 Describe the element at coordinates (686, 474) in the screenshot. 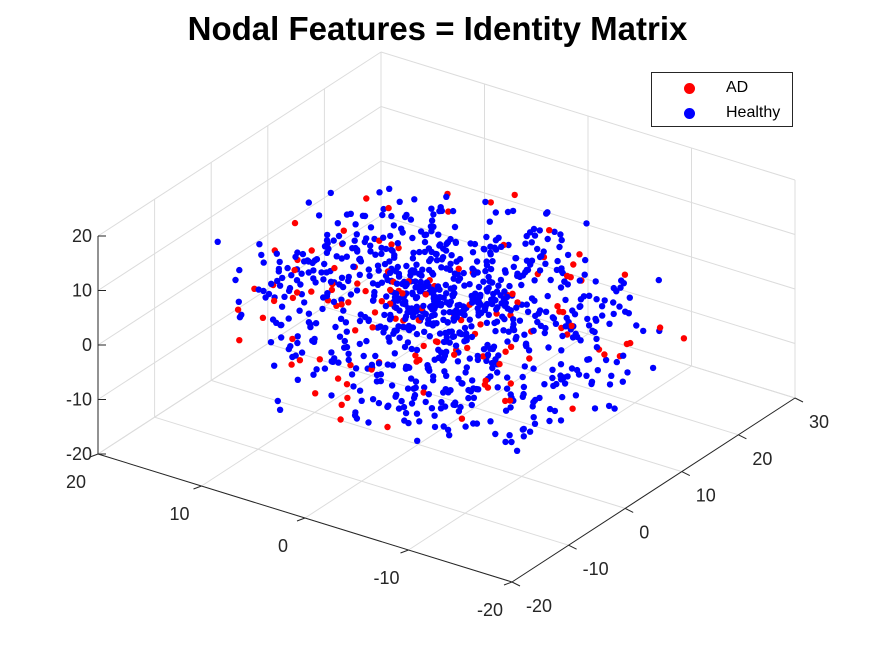

I see `y-tick` at that location.